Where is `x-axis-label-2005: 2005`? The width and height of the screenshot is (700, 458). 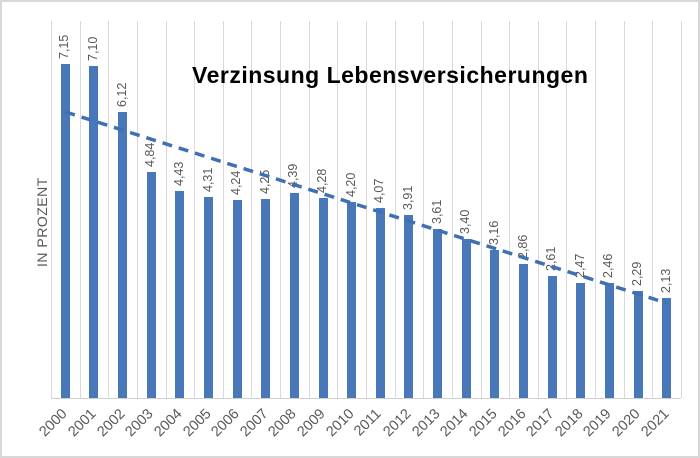
x-axis-label-2005: 2005 is located at coordinates (197, 423).